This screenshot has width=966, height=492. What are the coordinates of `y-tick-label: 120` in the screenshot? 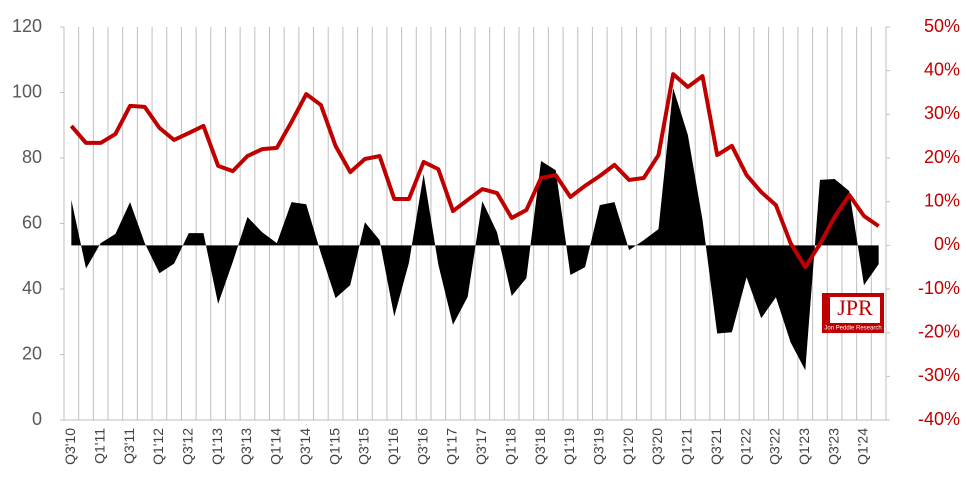 It's located at (27, 26).